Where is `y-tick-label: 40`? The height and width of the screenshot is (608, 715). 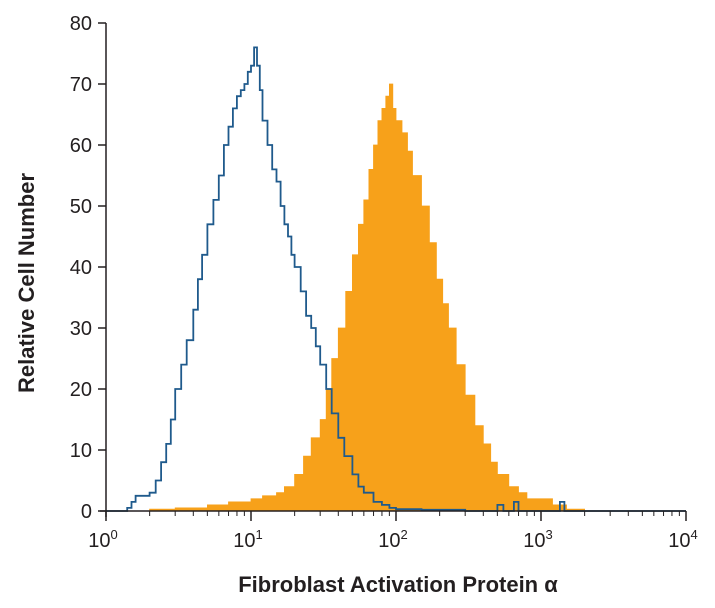
y-tick-label: 40 is located at coordinates (81, 268).